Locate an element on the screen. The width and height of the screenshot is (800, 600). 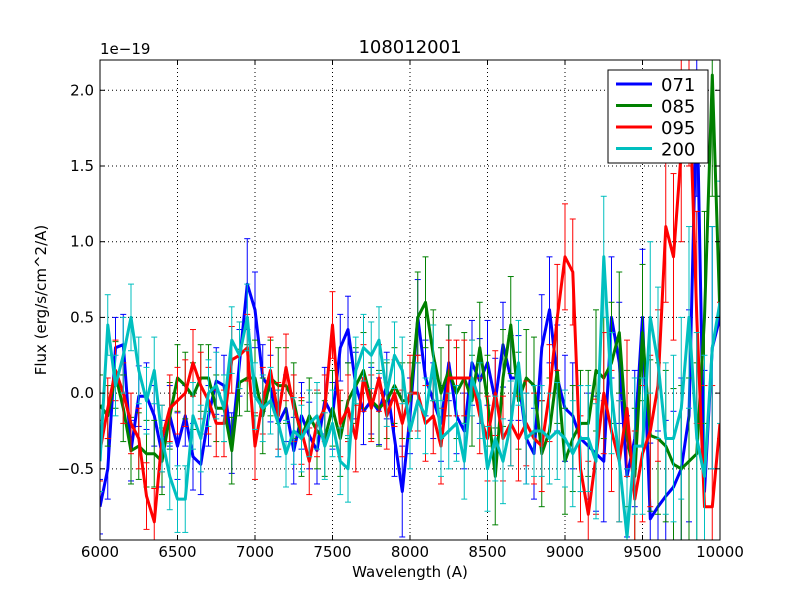
x-tick-label: 6000 is located at coordinates (100, 552).